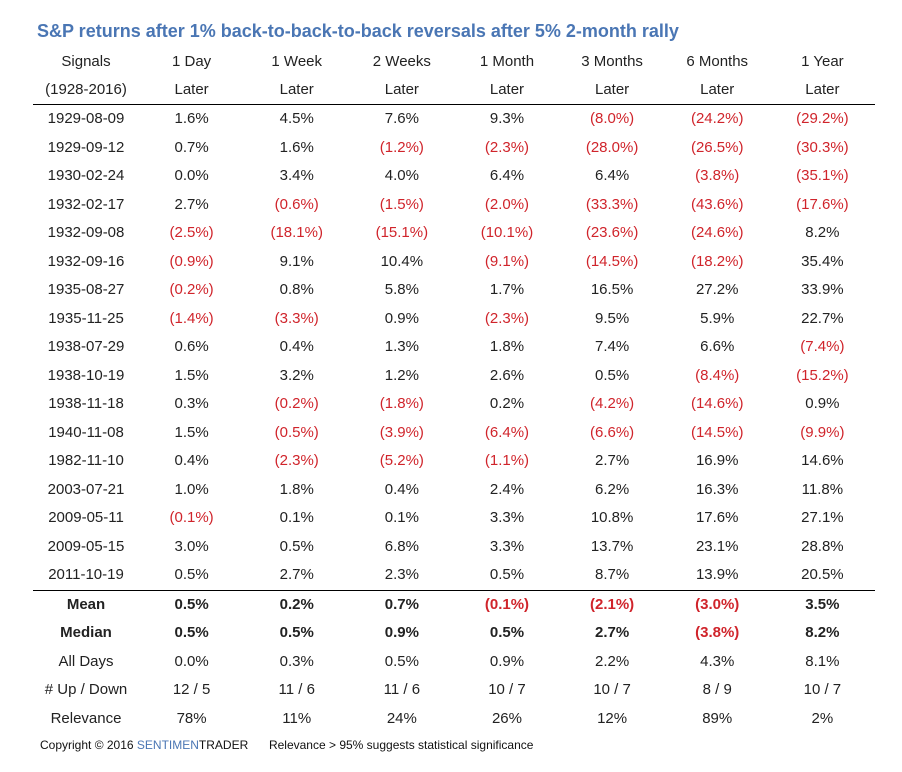  Describe the element at coordinates (454, 662) in the screenshot. I see `summary-row: All Days 0.0% 0.3% 0.5% 0.9% 2.2% 4.3% 8.1%` at that location.